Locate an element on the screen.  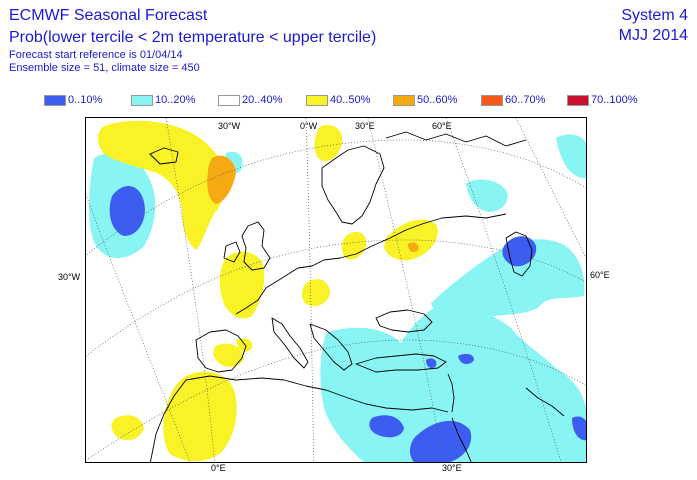
region-iberia-yellow is located at coordinates (228, 355).